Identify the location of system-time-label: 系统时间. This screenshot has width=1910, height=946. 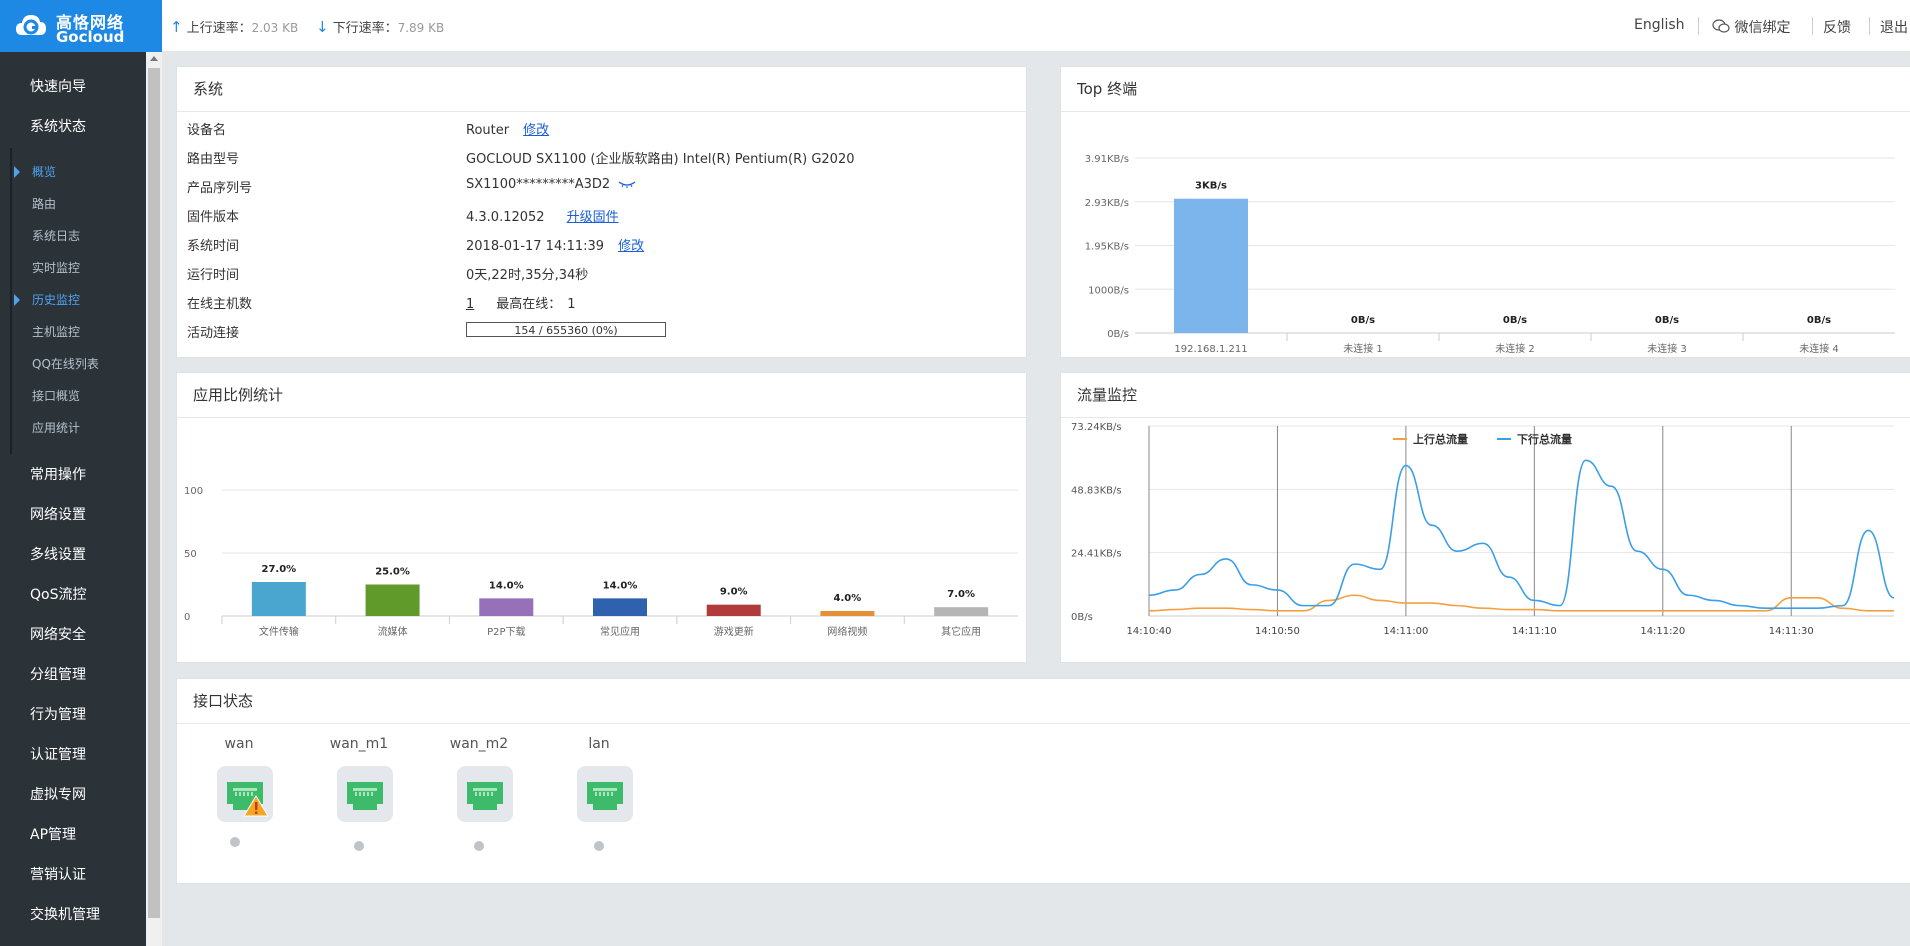
(213, 246).